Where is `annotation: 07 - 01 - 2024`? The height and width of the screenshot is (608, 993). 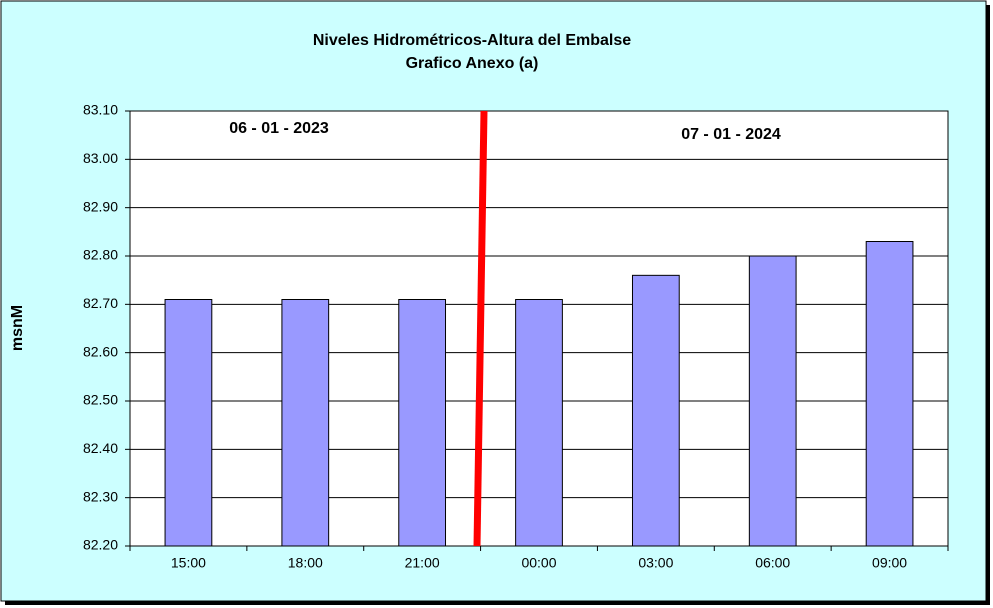
annotation: 07 - 01 - 2024 is located at coordinates (731, 134).